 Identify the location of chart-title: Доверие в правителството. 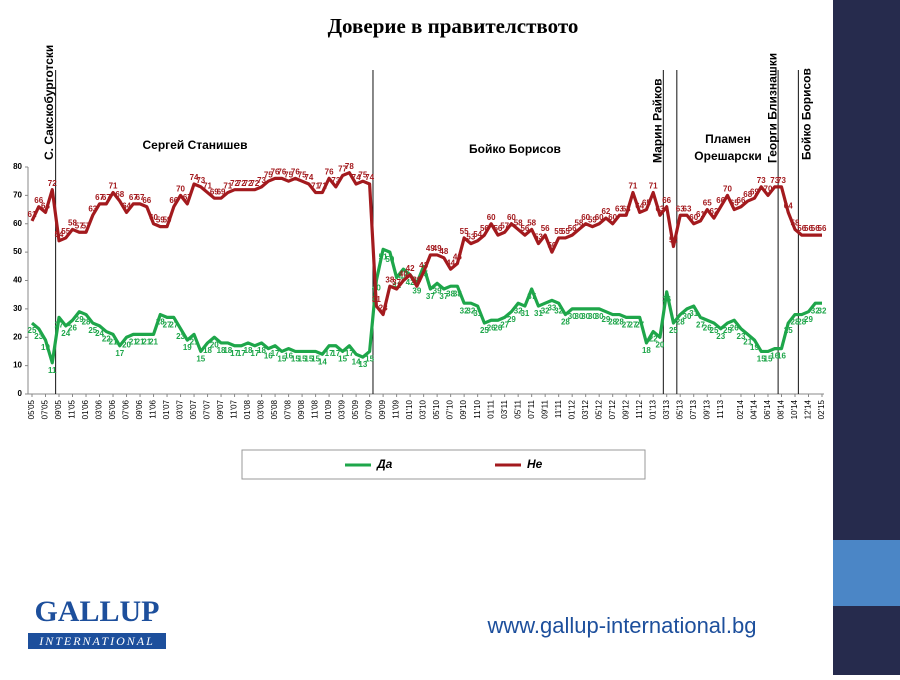
(453, 26).